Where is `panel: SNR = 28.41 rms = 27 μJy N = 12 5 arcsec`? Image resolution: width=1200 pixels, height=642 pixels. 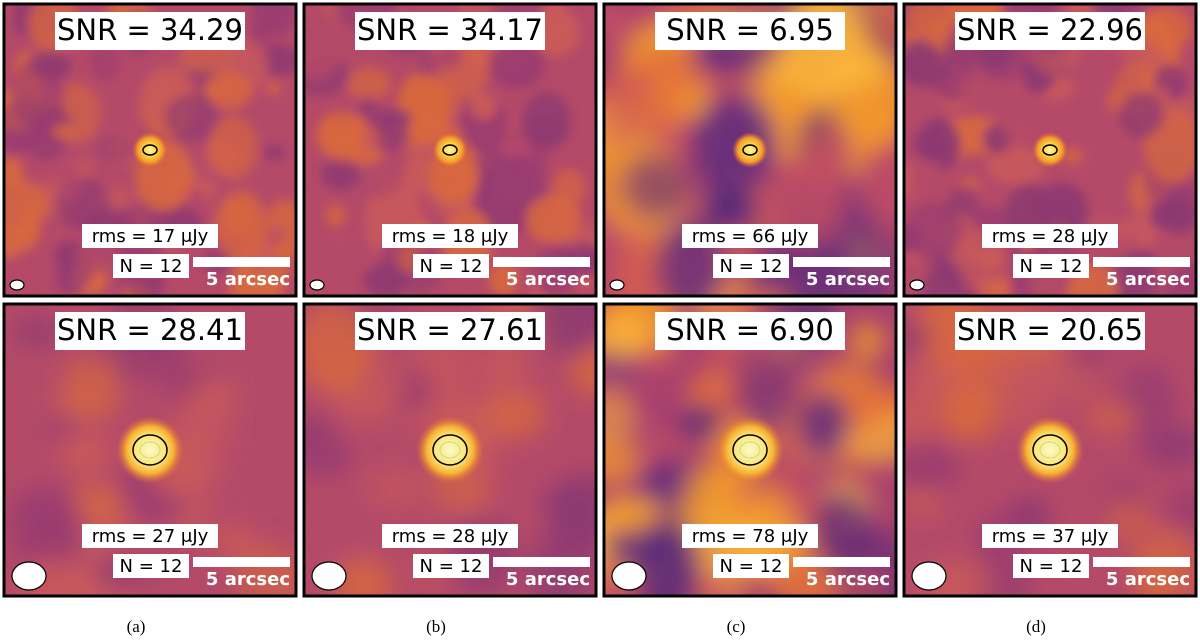
panel: SNR = 28.41 rms = 27 μJy N = 12 5 arcsec is located at coordinates (150, 450).